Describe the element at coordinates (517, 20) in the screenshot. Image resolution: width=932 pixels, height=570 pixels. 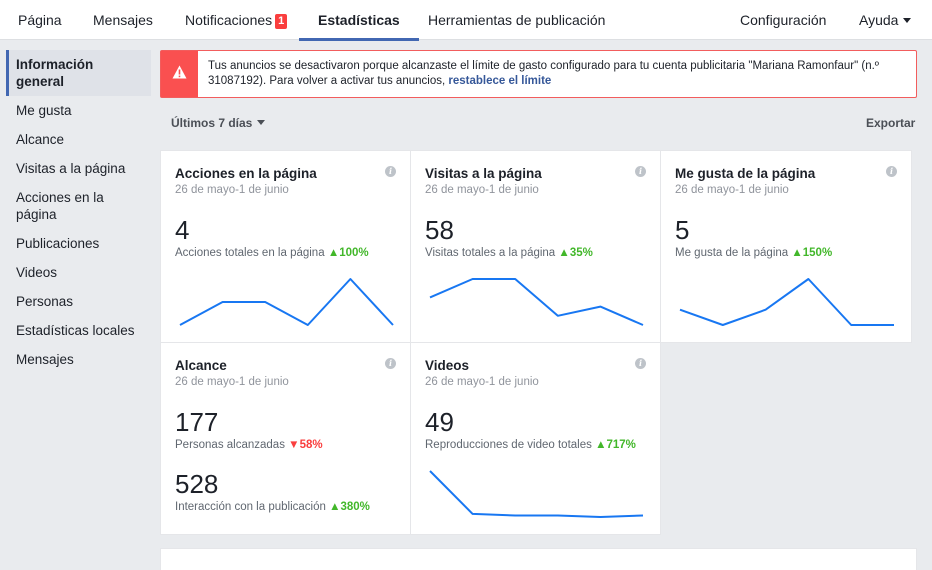
I see `tab-herramientas: Herramientas de publicación` at that location.